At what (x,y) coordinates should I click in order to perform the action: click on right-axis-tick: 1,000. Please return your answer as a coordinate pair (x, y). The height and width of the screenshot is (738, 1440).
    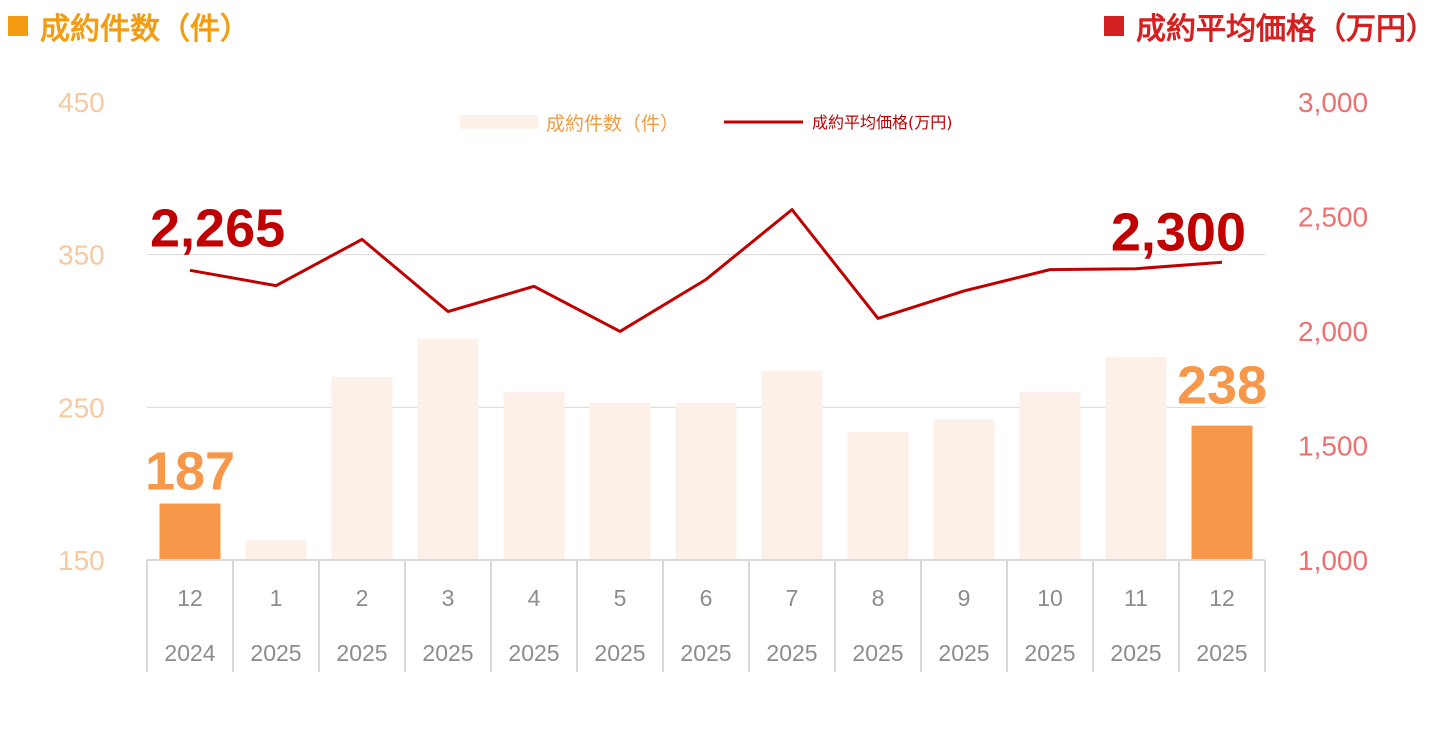
    Looking at the image, I should click on (1333, 560).